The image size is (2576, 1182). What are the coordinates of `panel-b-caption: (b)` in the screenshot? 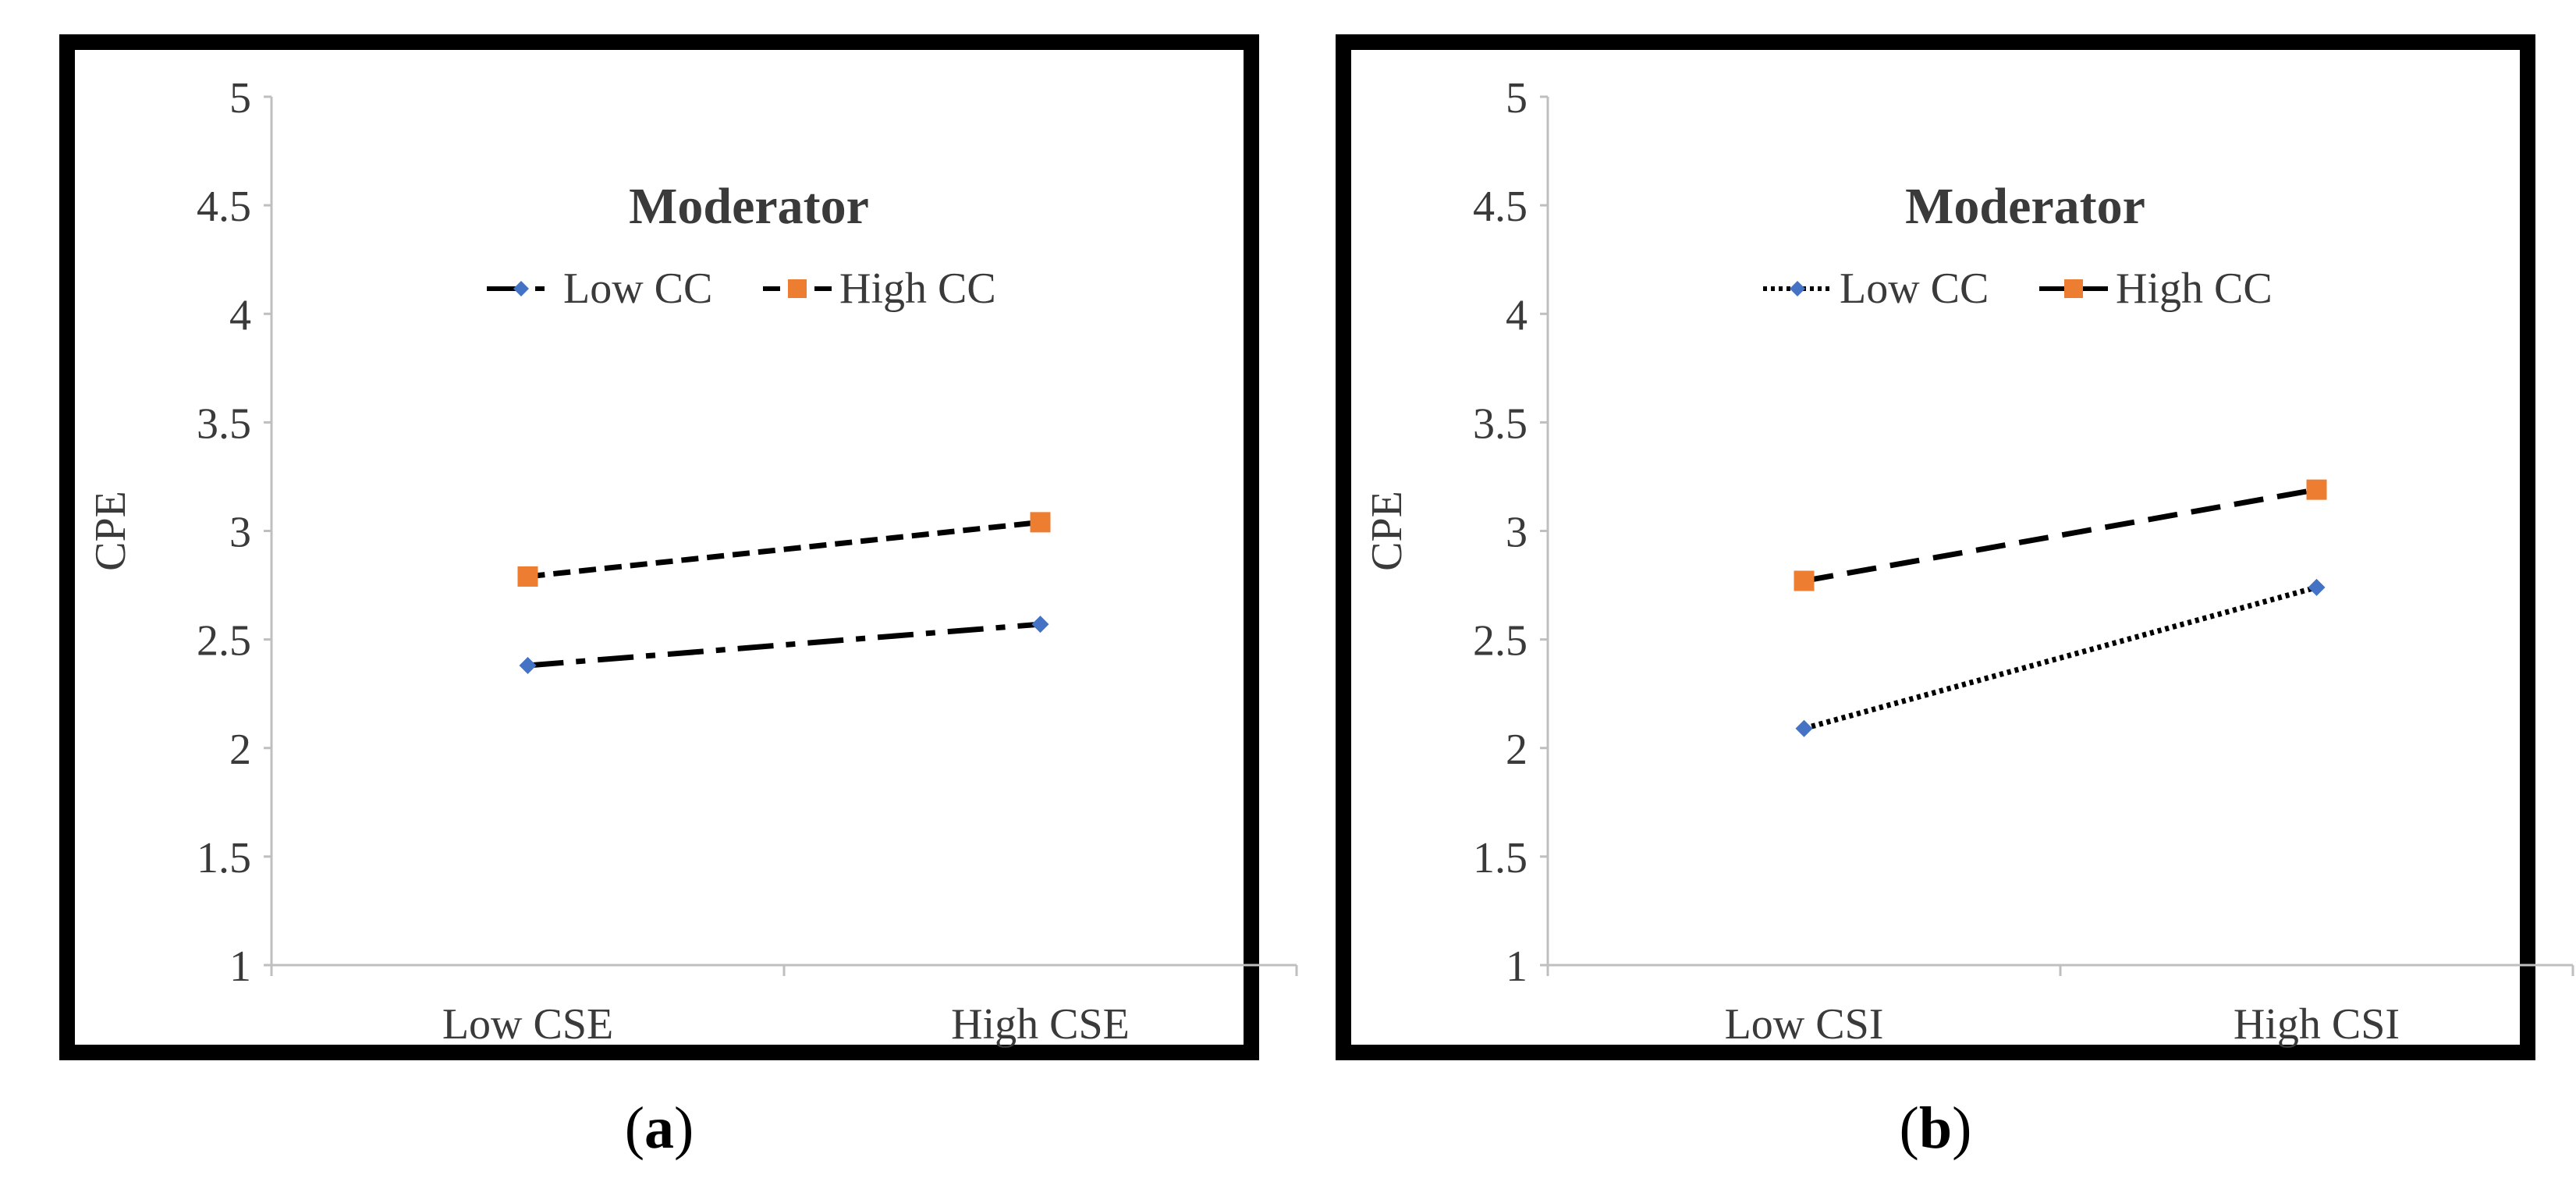 It's located at (1935, 1128).